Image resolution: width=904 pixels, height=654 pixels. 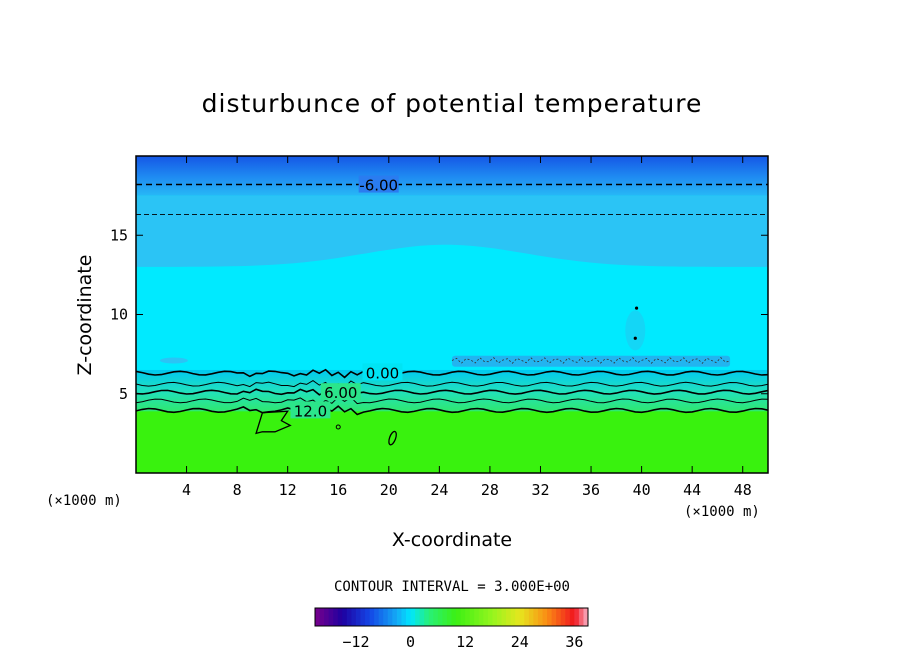 What do you see at coordinates (722, 512) in the screenshot?
I see `x-unit-label-right: (×1000 m)` at bounding box center [722, 512].